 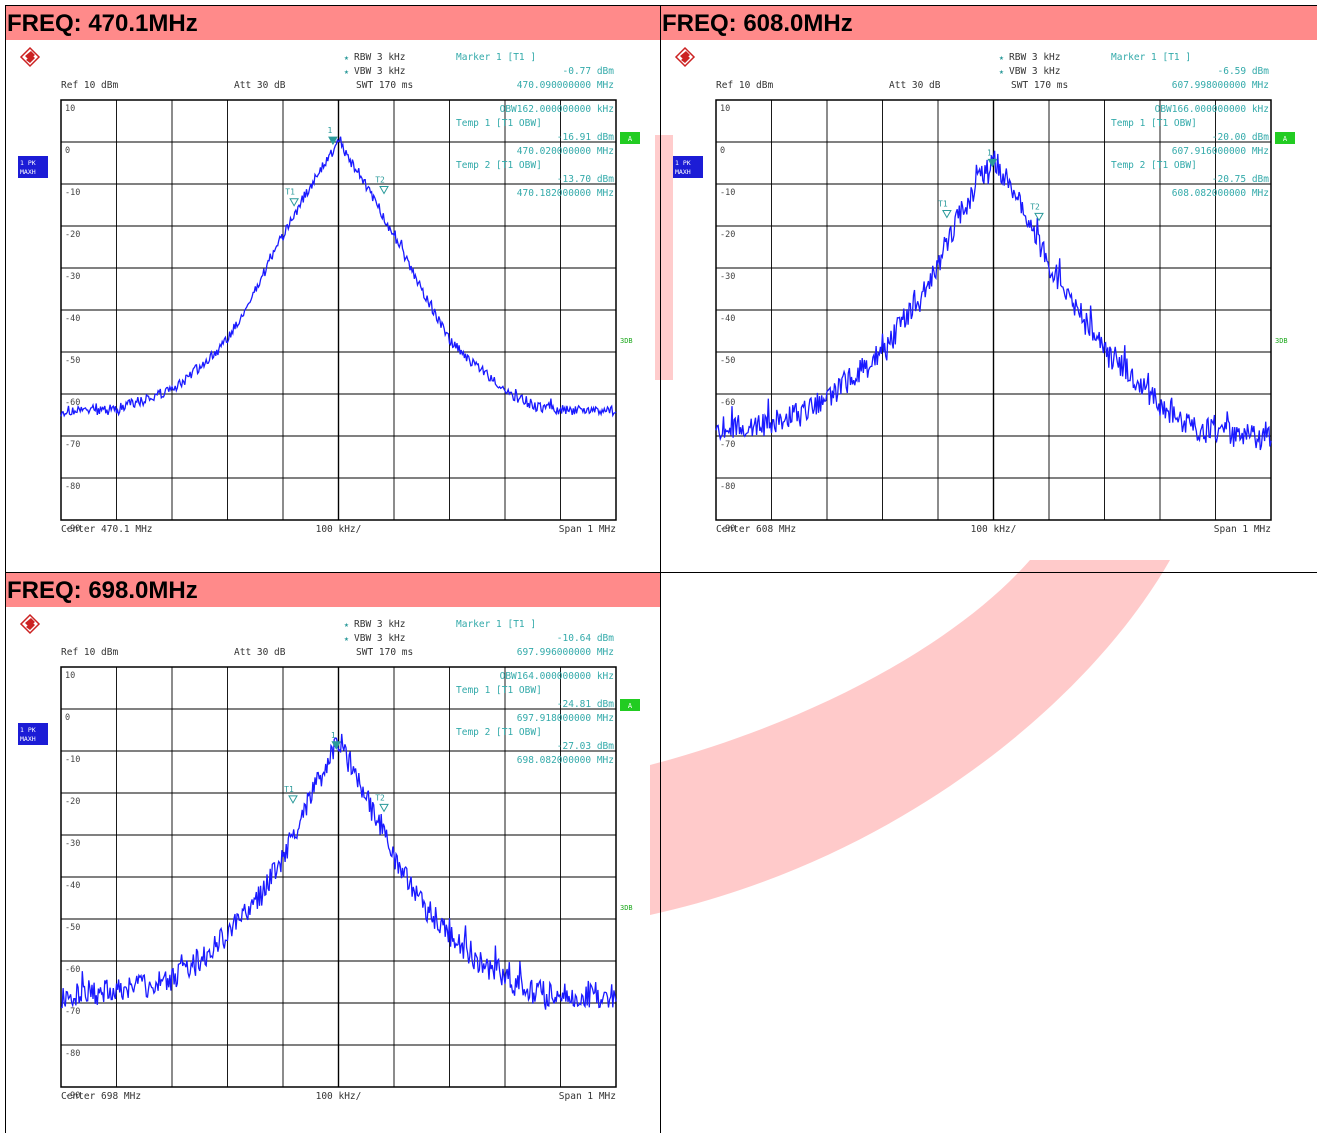 What do you see at coordinates (589, 71) in the screenshot?
I see `marker-level: -0.77 dBm` at bounding box center [589, 71].